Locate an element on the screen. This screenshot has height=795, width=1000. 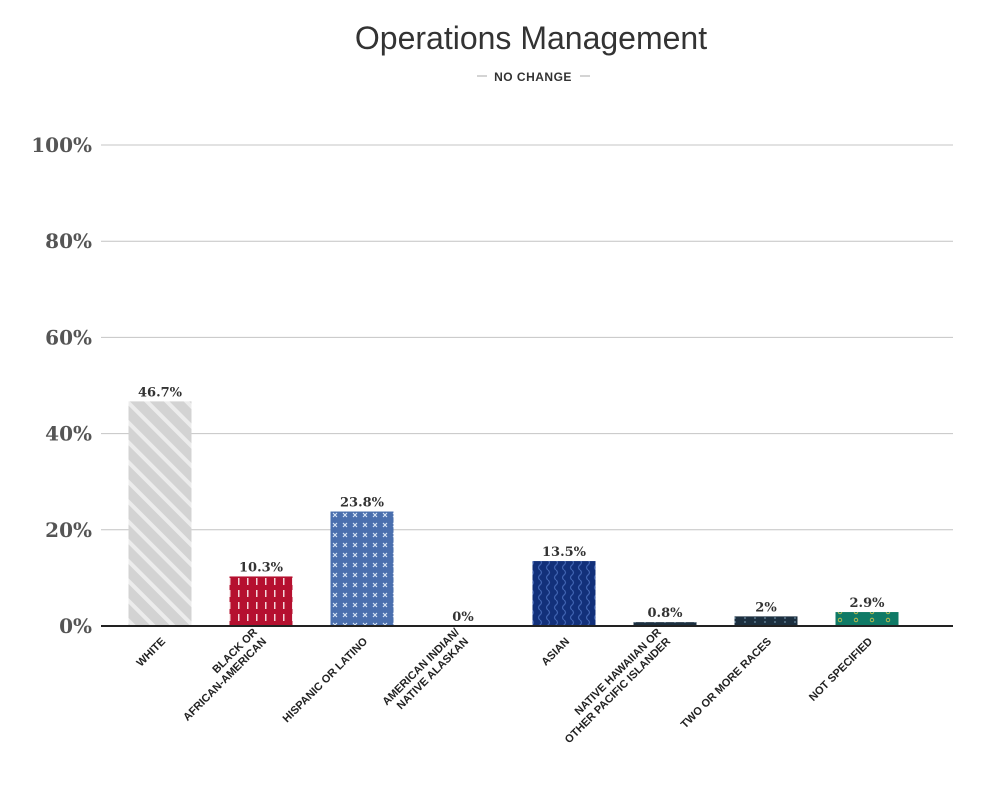
data-label: 13.5% is located at coordinates (564, 552).